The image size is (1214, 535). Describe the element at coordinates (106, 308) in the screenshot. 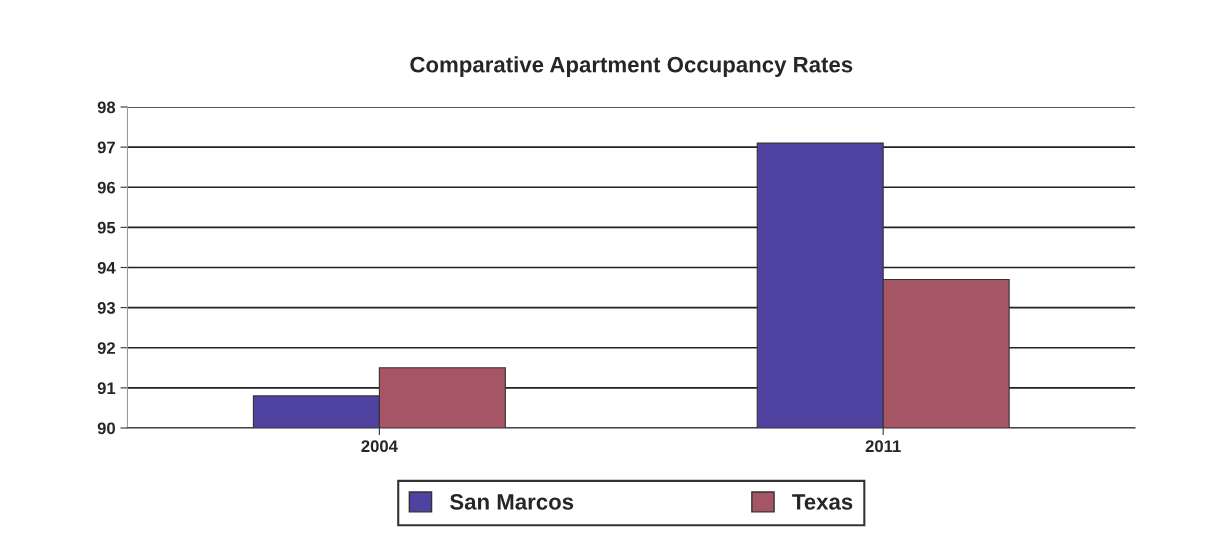

I see `y-tick-label: 93` at that location.